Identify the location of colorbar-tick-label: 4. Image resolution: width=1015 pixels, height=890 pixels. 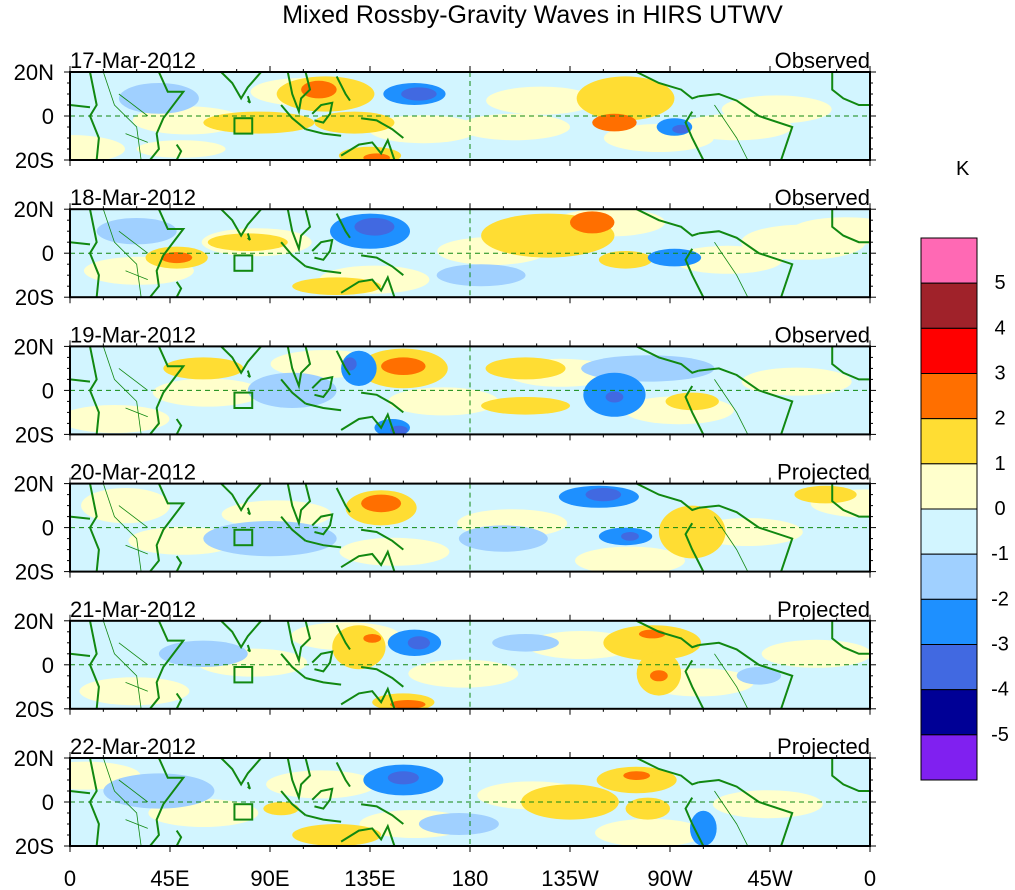
(999, 328).